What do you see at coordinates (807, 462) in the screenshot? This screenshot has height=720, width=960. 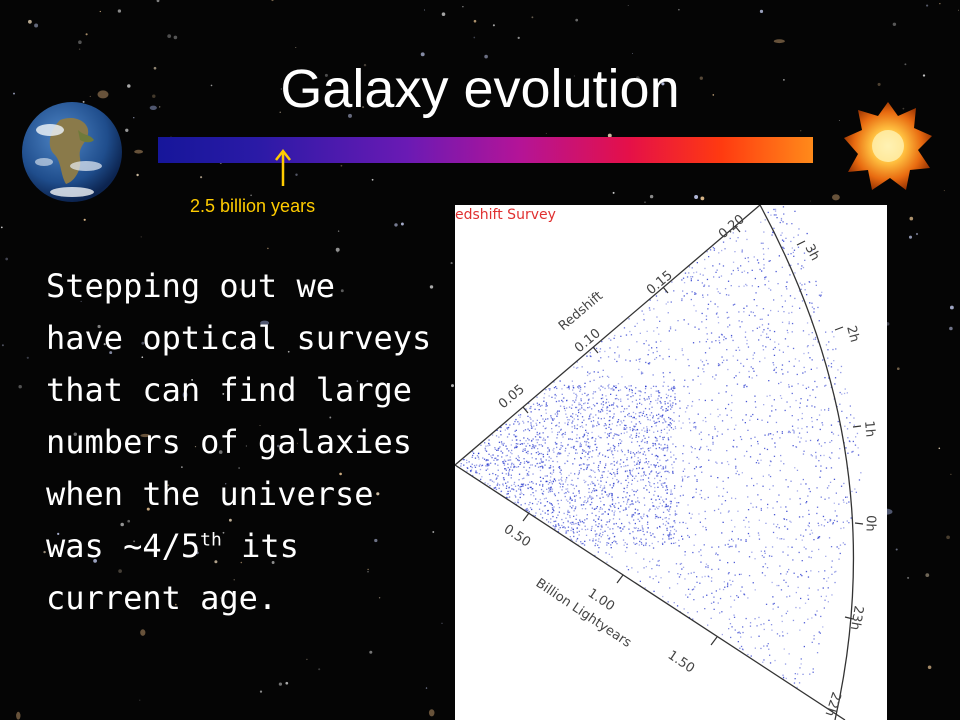 I see `wedge-outer-arc` at bounding box center [807, 462].